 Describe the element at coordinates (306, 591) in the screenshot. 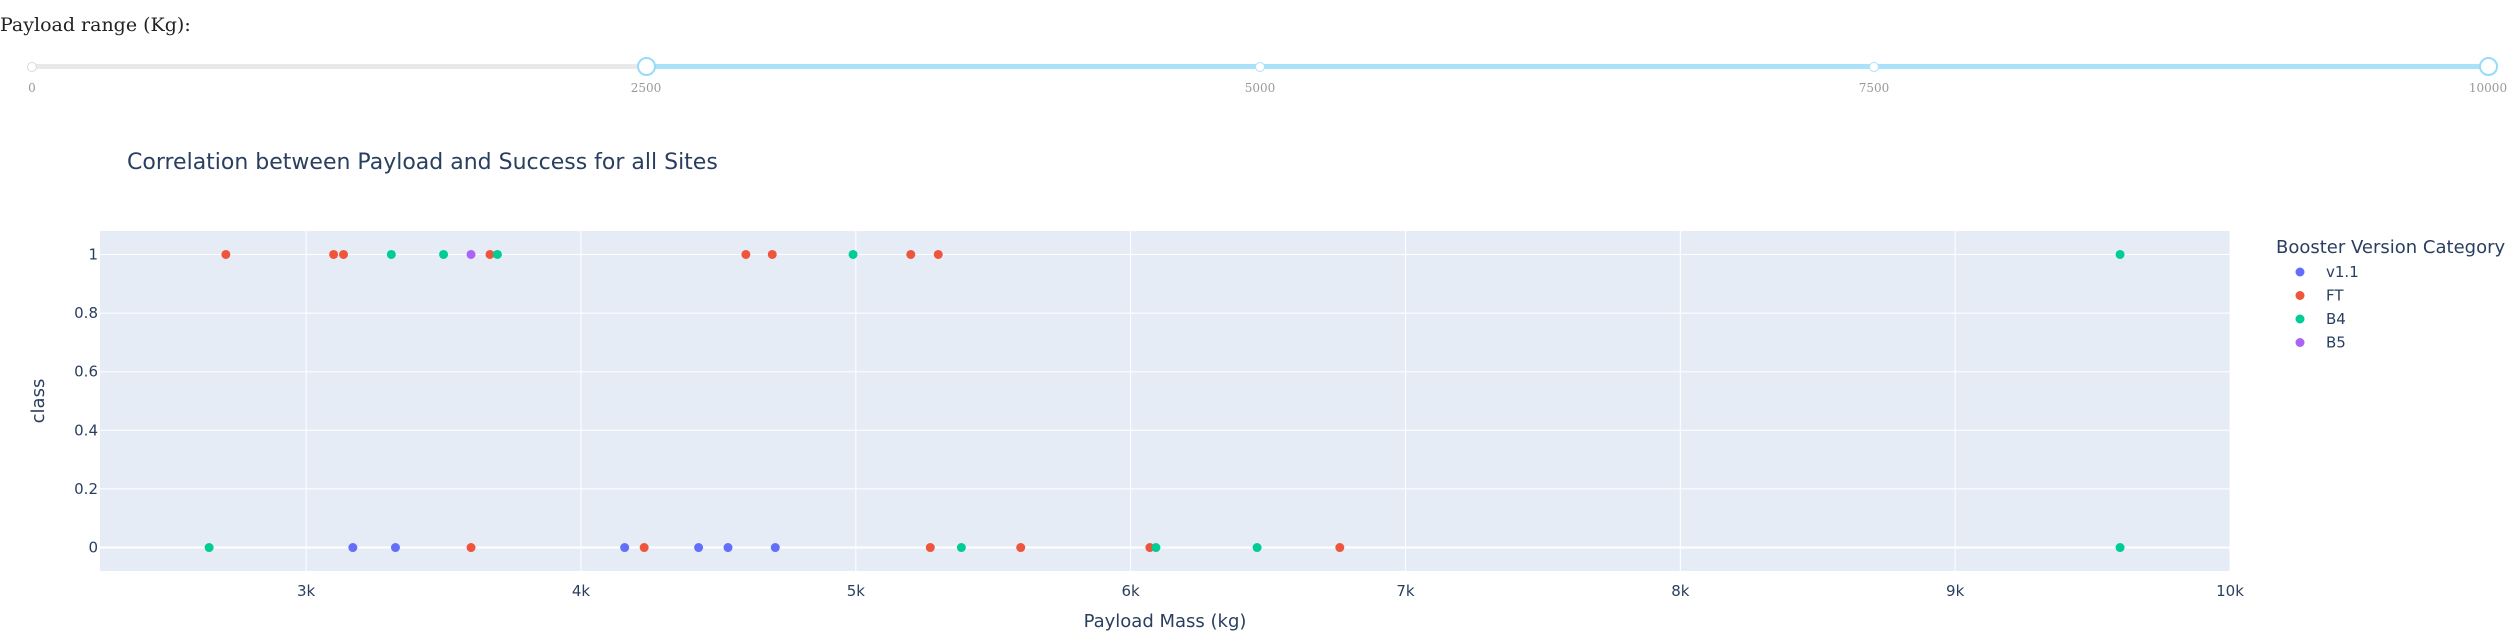

I see `x-tick-label: 3k` at that location.